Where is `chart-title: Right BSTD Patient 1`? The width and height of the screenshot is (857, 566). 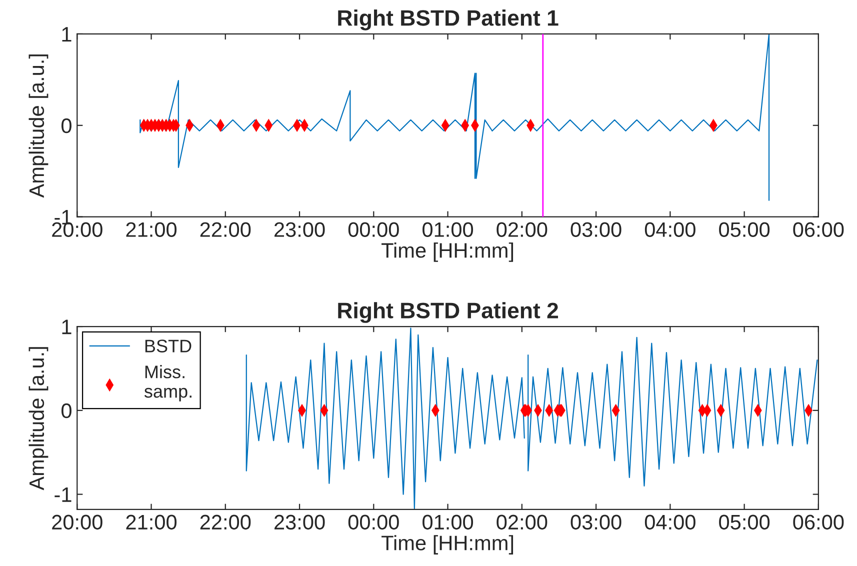
chart-title: Right BSTD Patient 1 is located at coordinates (448, 20).